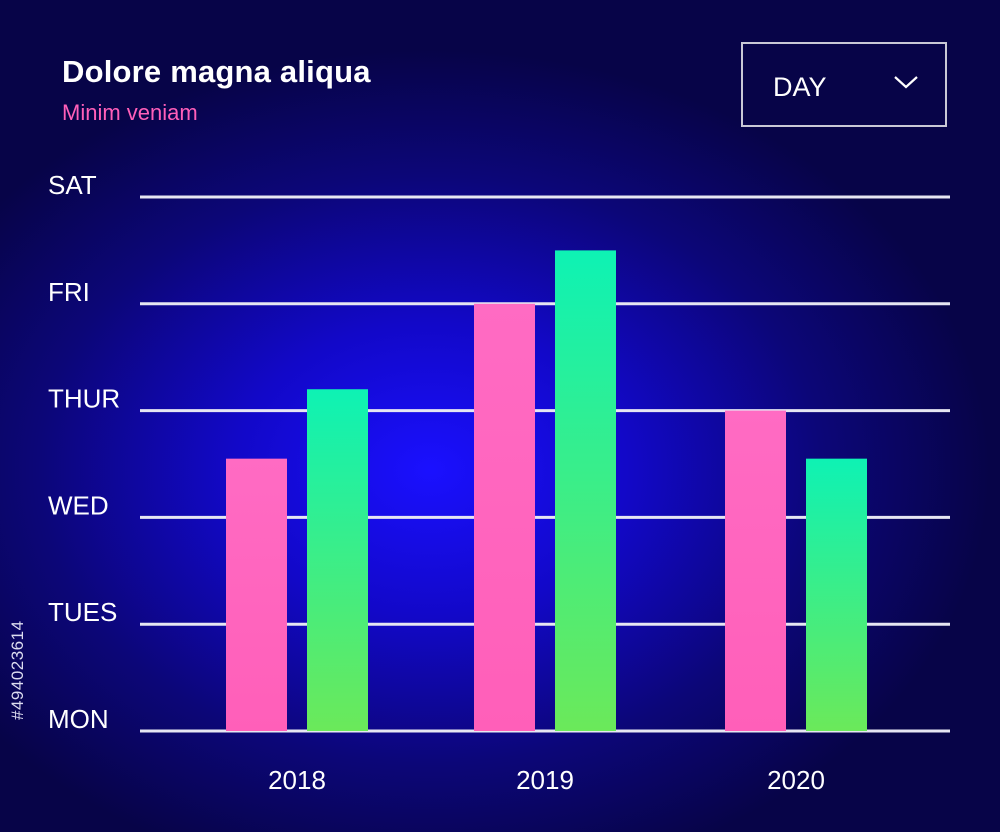  I want to click on x-tick-label: 2020, so click(796, 780).